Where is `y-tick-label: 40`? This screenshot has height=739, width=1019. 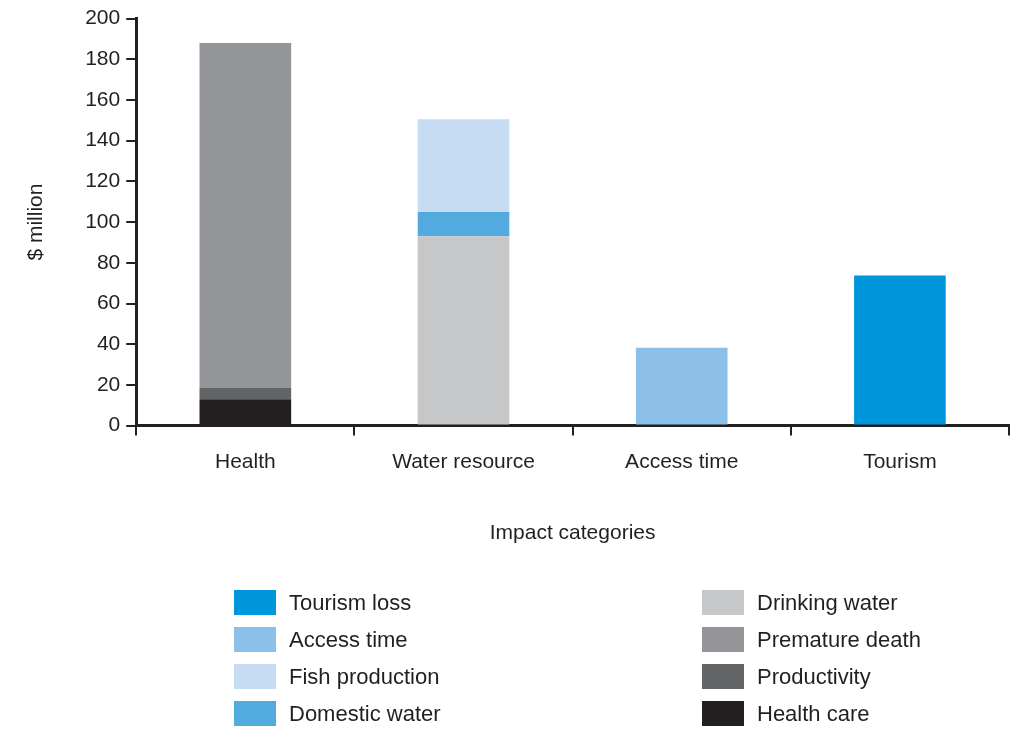
y-tick-label: 40 is located at coordinates (108, 342).